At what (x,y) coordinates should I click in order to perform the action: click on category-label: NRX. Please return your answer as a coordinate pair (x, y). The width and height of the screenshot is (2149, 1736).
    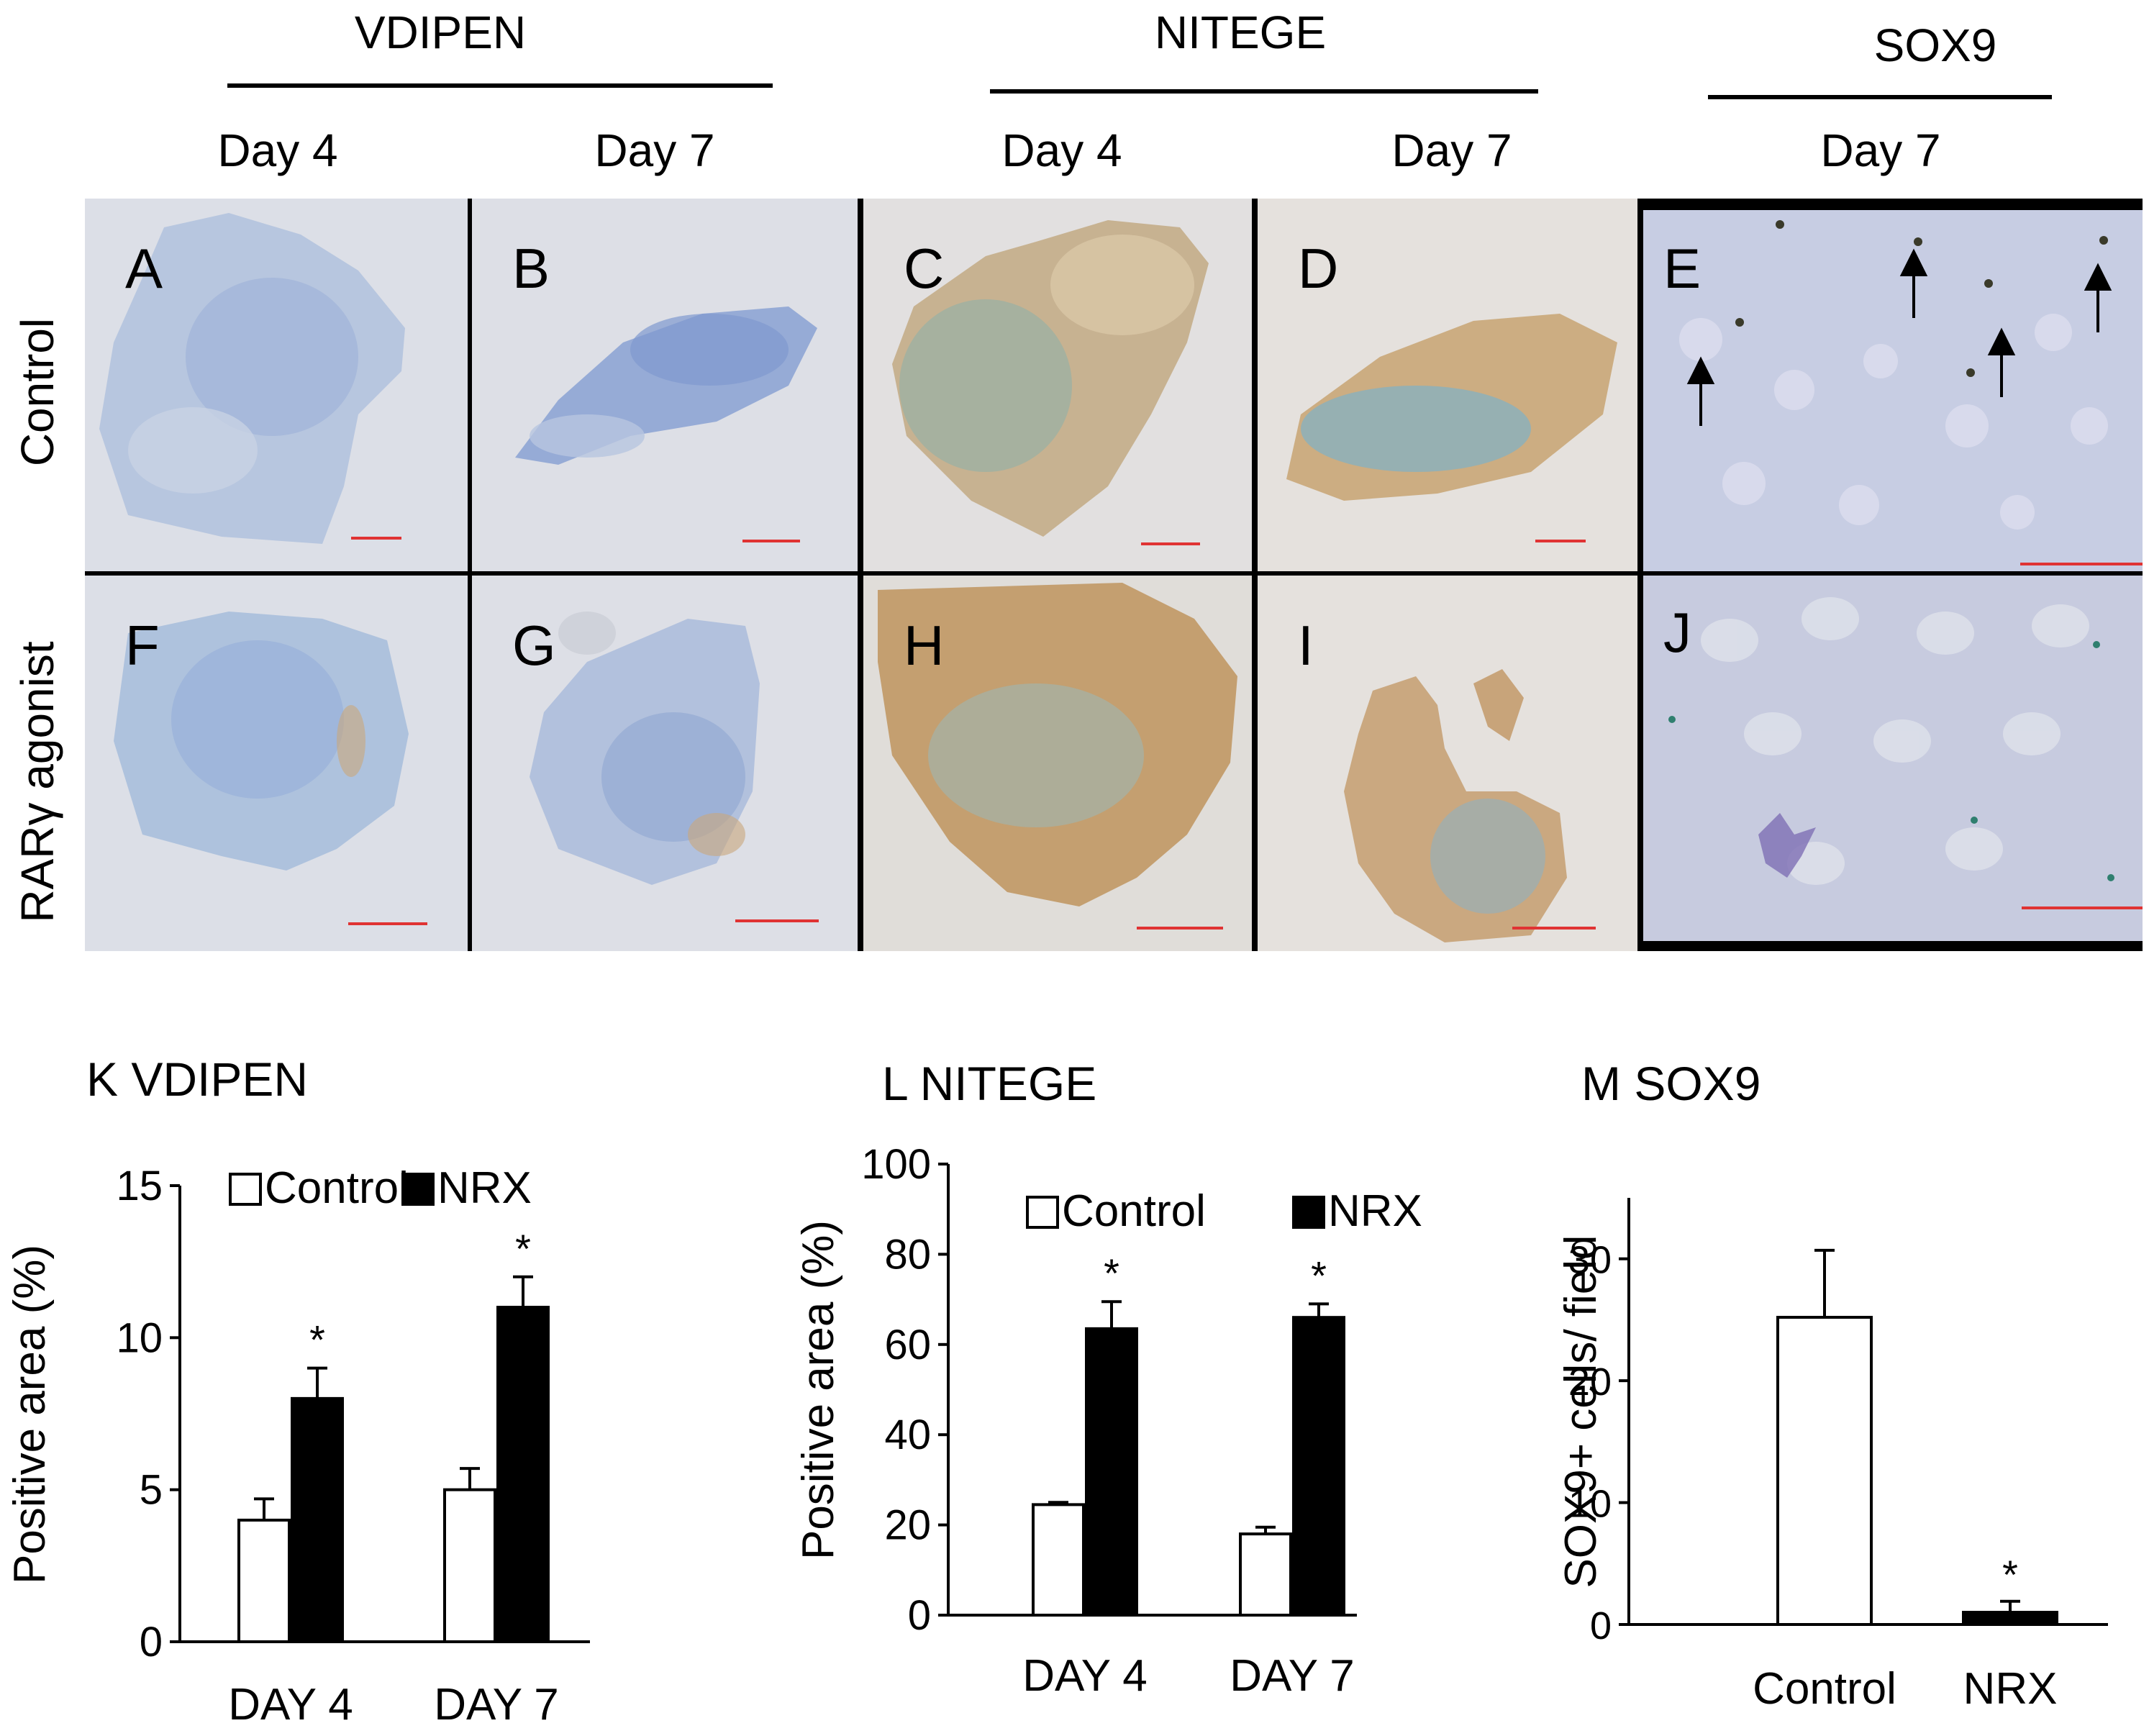
    Looking at the image, I should click on (2010, 1689).